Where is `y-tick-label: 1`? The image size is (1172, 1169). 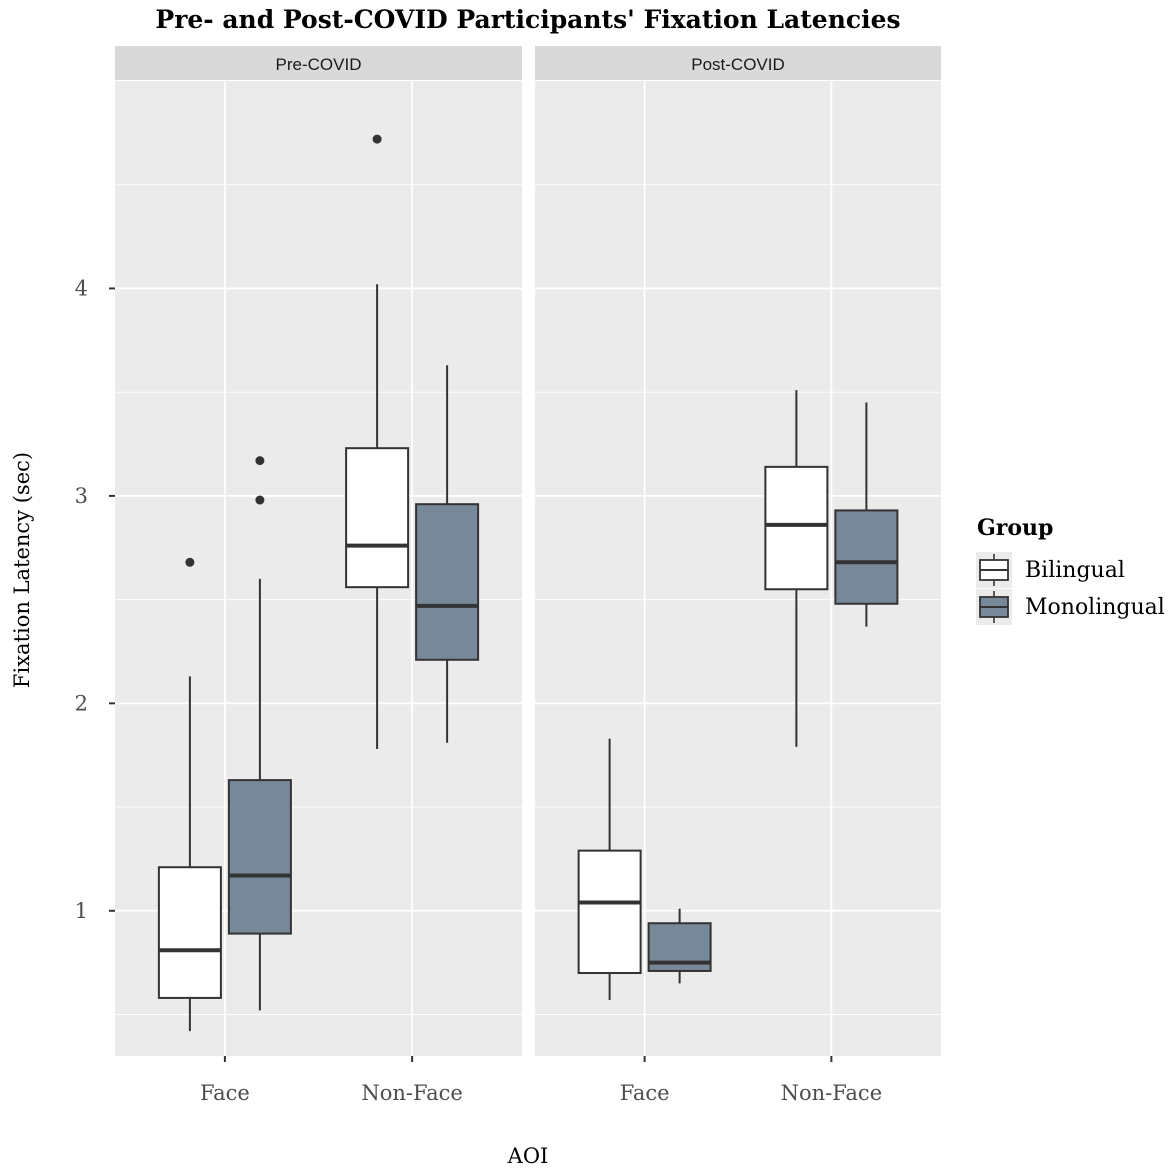
y-tick-label: 1 is located at coordinates (81, 911).